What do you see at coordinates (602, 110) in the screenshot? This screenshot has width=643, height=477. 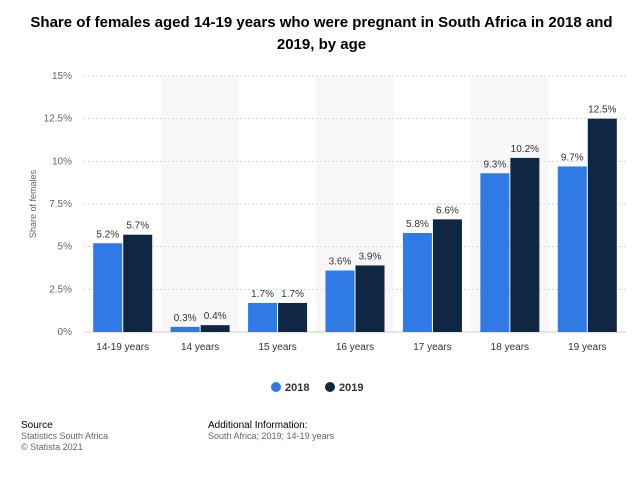 I see `data-label: 12.5%` at bounding box center [602, 110].